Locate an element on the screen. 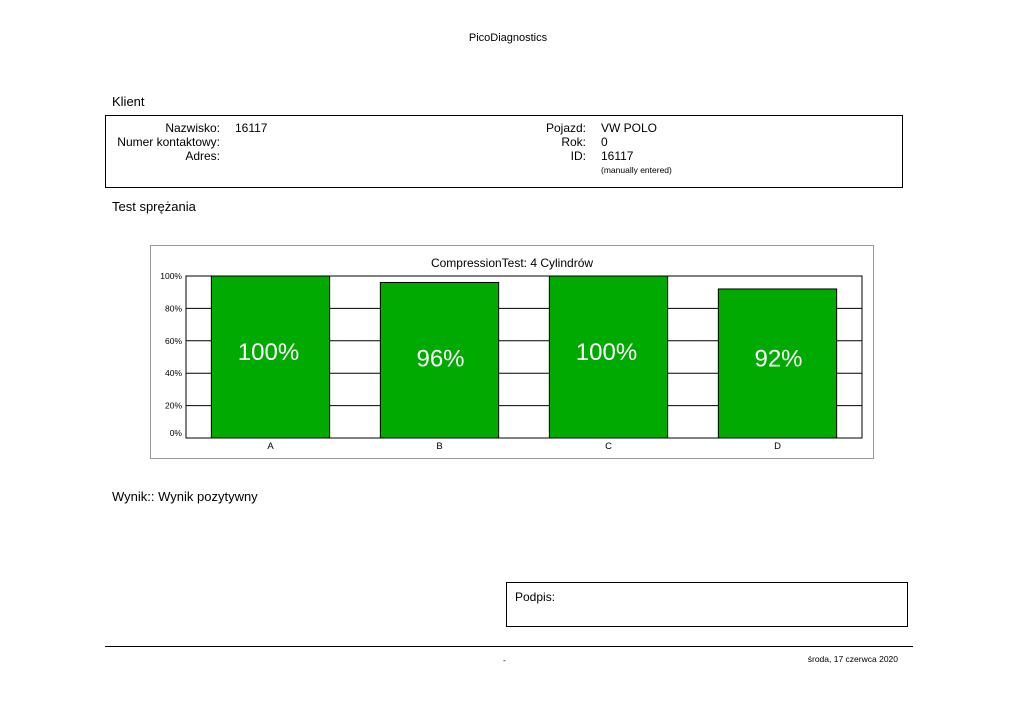  client-heading: Klient is located at coordinates (128, 101).